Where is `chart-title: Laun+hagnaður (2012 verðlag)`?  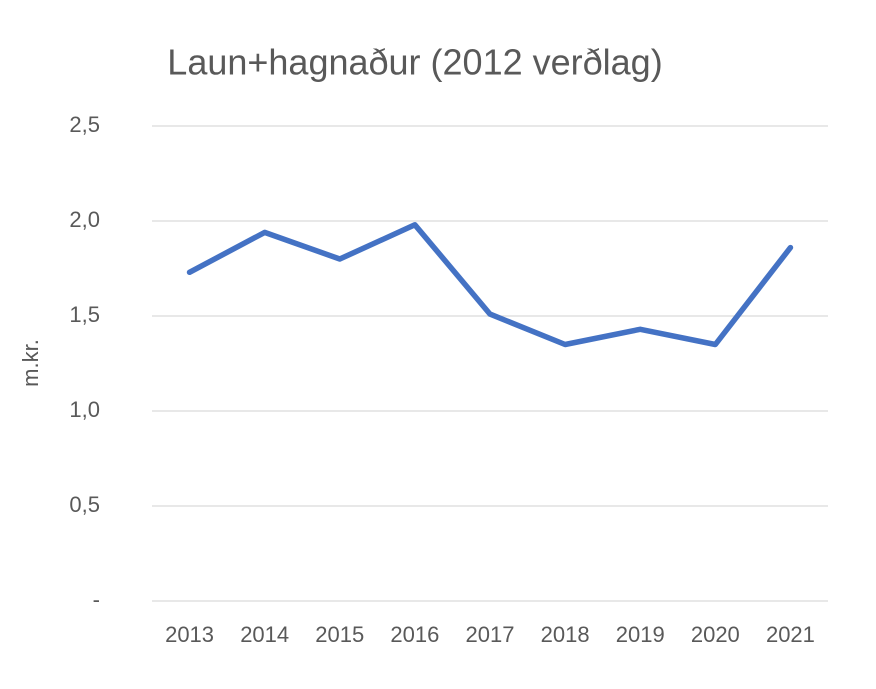 chart-title: Laun+hagnaður (2012 verðlag) is located at coordinates (414, 62).